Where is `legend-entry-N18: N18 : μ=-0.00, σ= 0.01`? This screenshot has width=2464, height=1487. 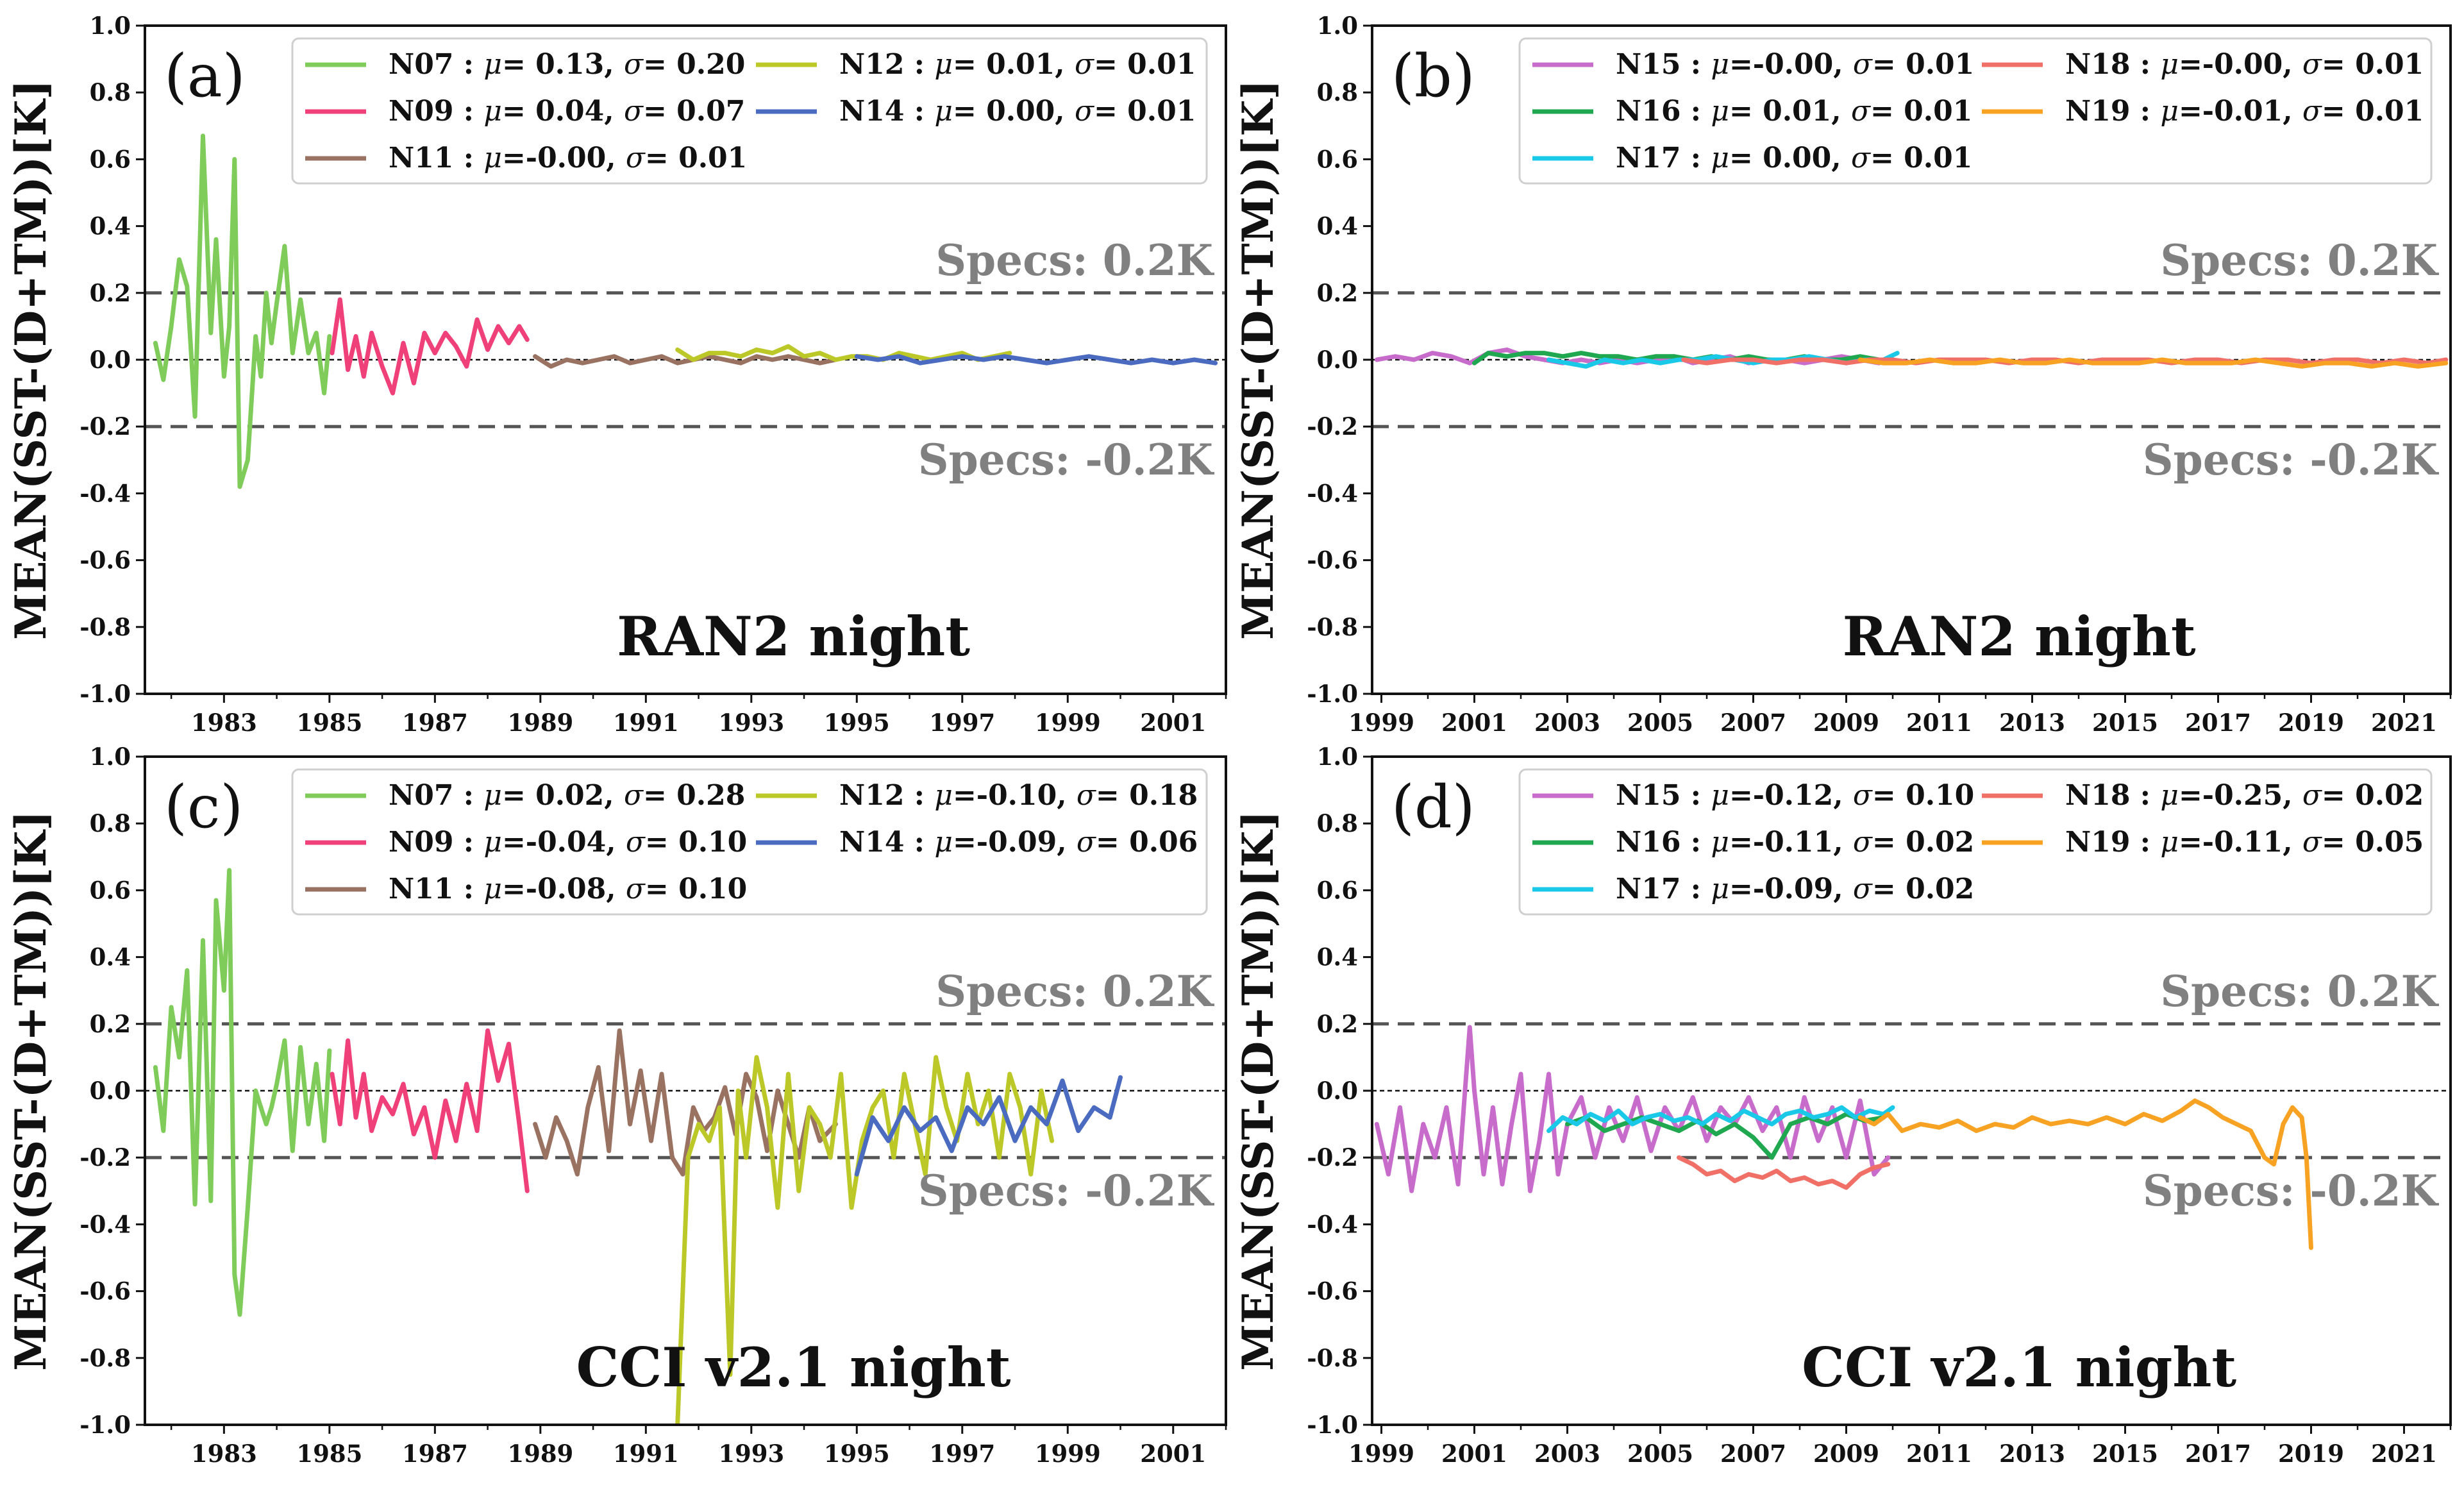
legend-entry-N18: N18 : μ=-0.00, σ= 0.01 is located at coordinates (2244, 64).